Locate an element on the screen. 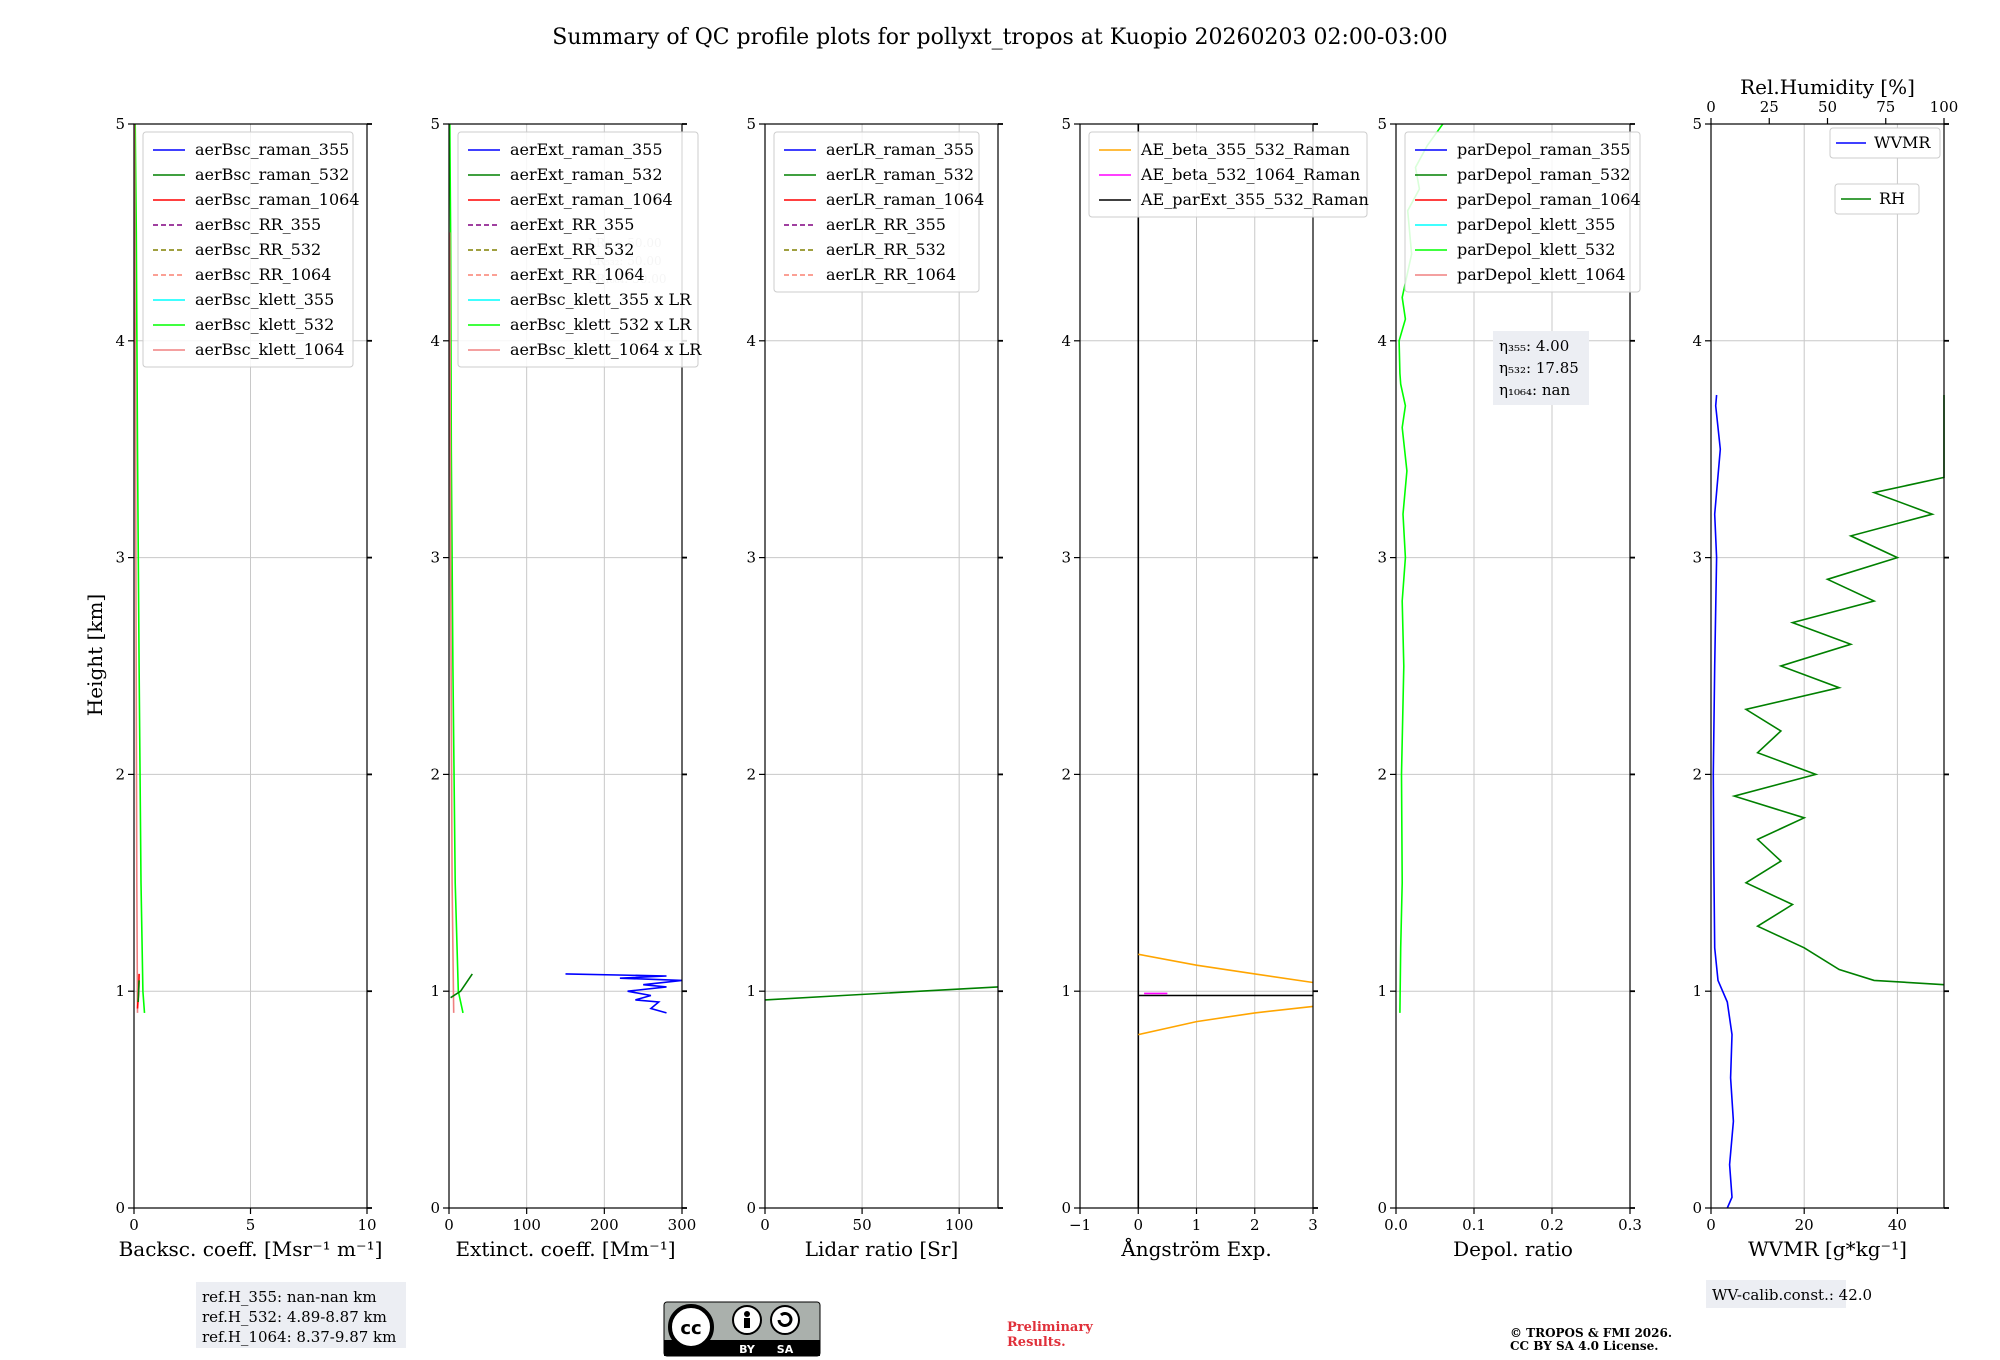 The image size is (2000, 1360). x-axis-label: Extinct. coeff. [Mm⁻¹] is located at coordinates (565, 1249).